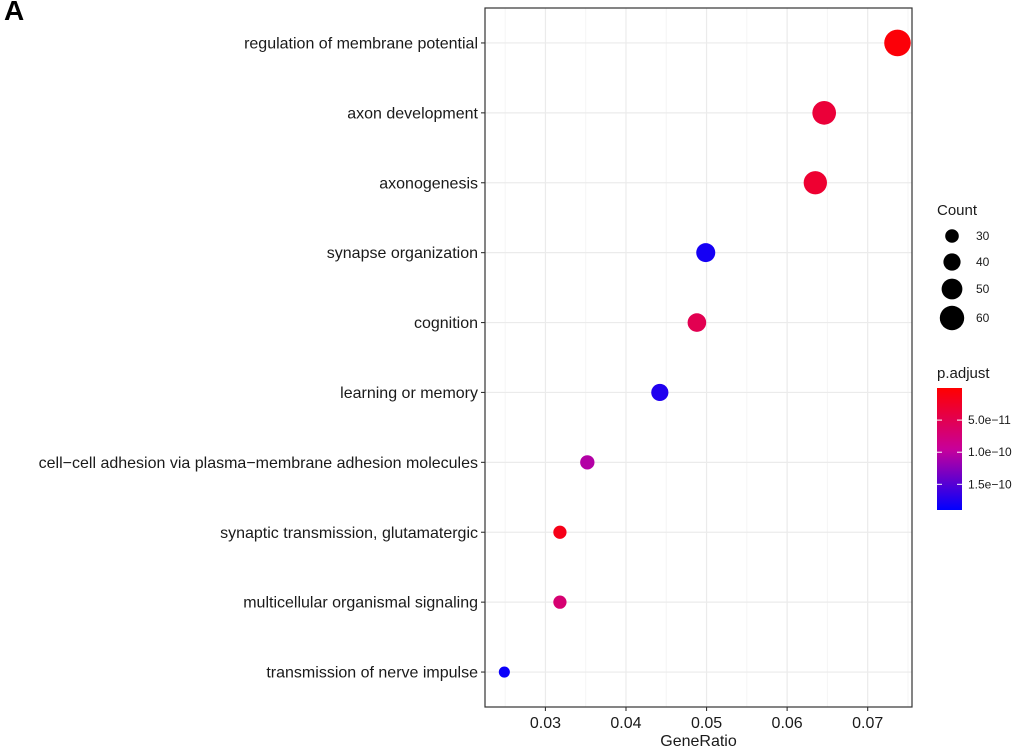 The image size is (1019, 753). What do you see at coordinates (625, 723) in the screenshot?
I see `x-tick-label: 0.04` at bounding box center [625, 723].